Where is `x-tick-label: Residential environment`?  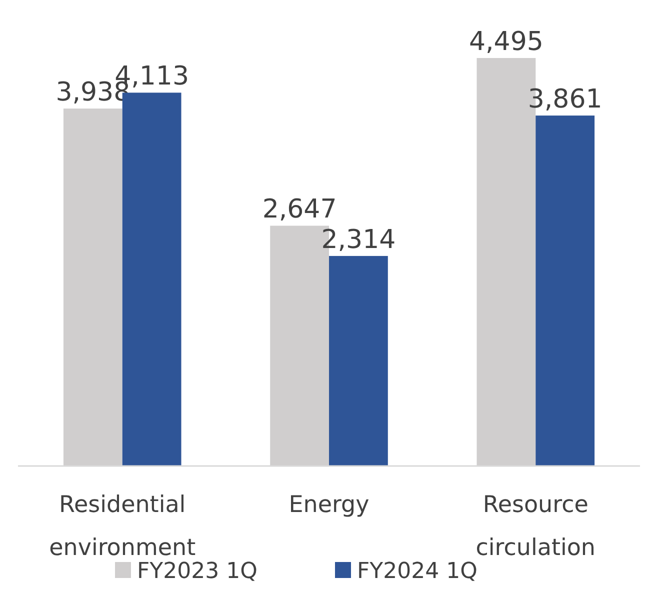 x-tick-label: Residential environment is located at coordinates (122, 526).